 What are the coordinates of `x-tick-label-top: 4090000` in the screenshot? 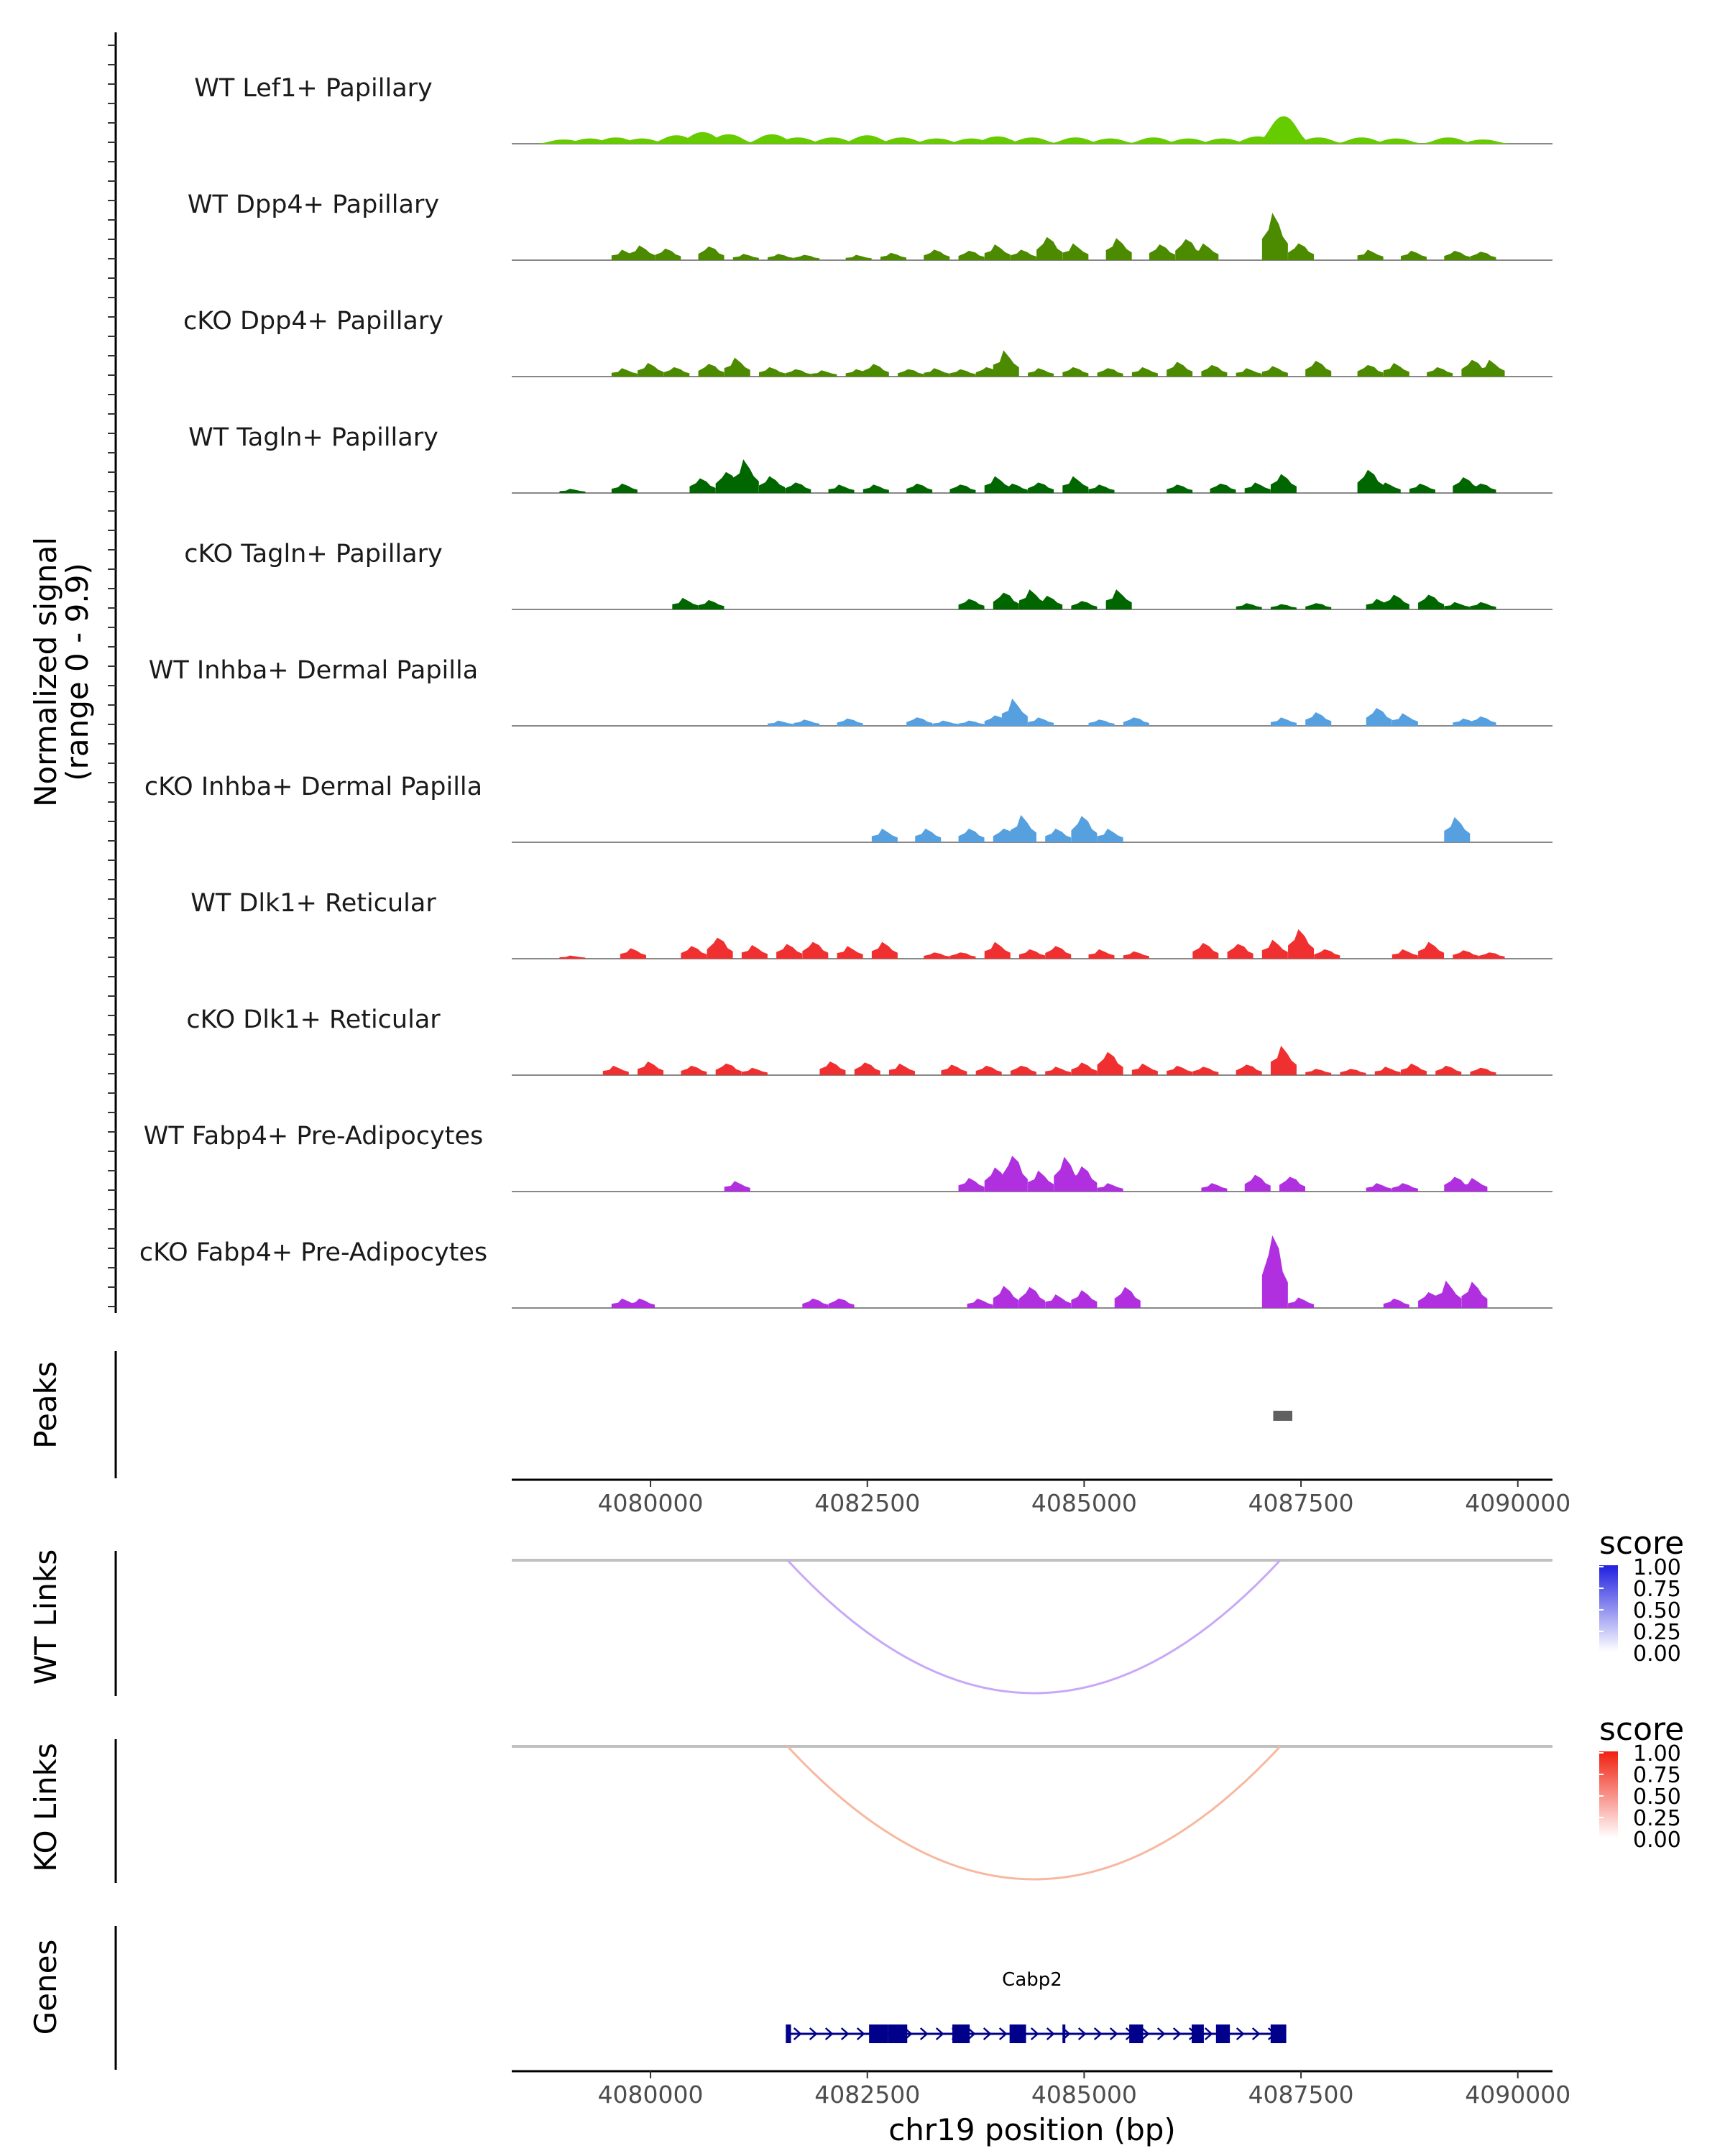 It's located at (1517, 1503).